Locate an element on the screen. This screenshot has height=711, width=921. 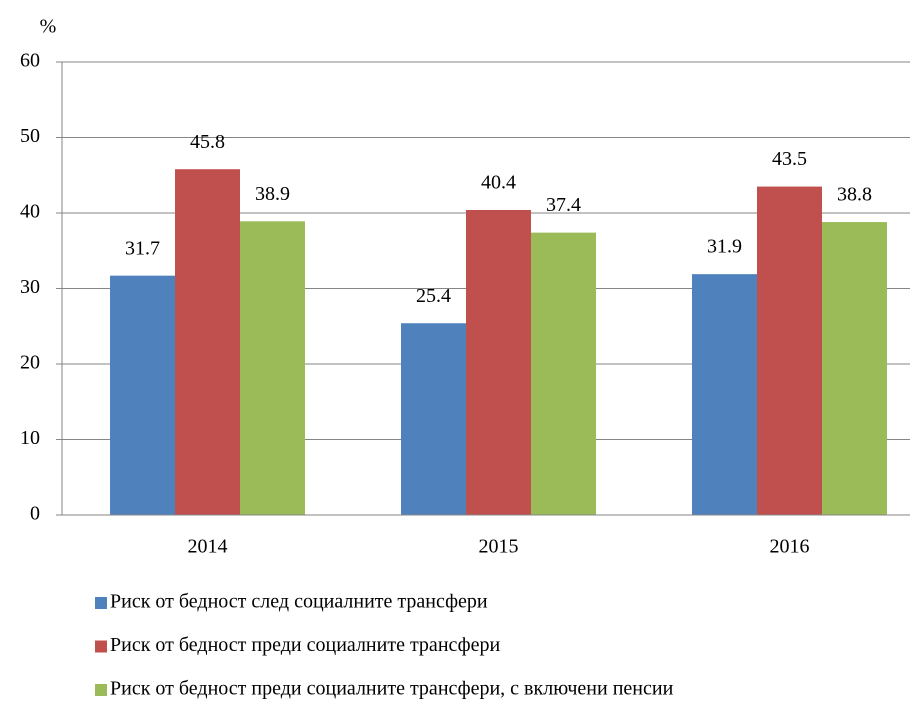
x-tick-label: 2015 is located at coordinates (499, 547).